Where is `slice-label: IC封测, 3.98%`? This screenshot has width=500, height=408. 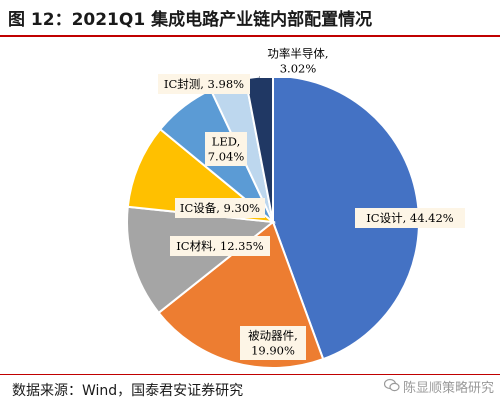 slice-label: IC封测, 3.98% is located at coordinates (204, 84).